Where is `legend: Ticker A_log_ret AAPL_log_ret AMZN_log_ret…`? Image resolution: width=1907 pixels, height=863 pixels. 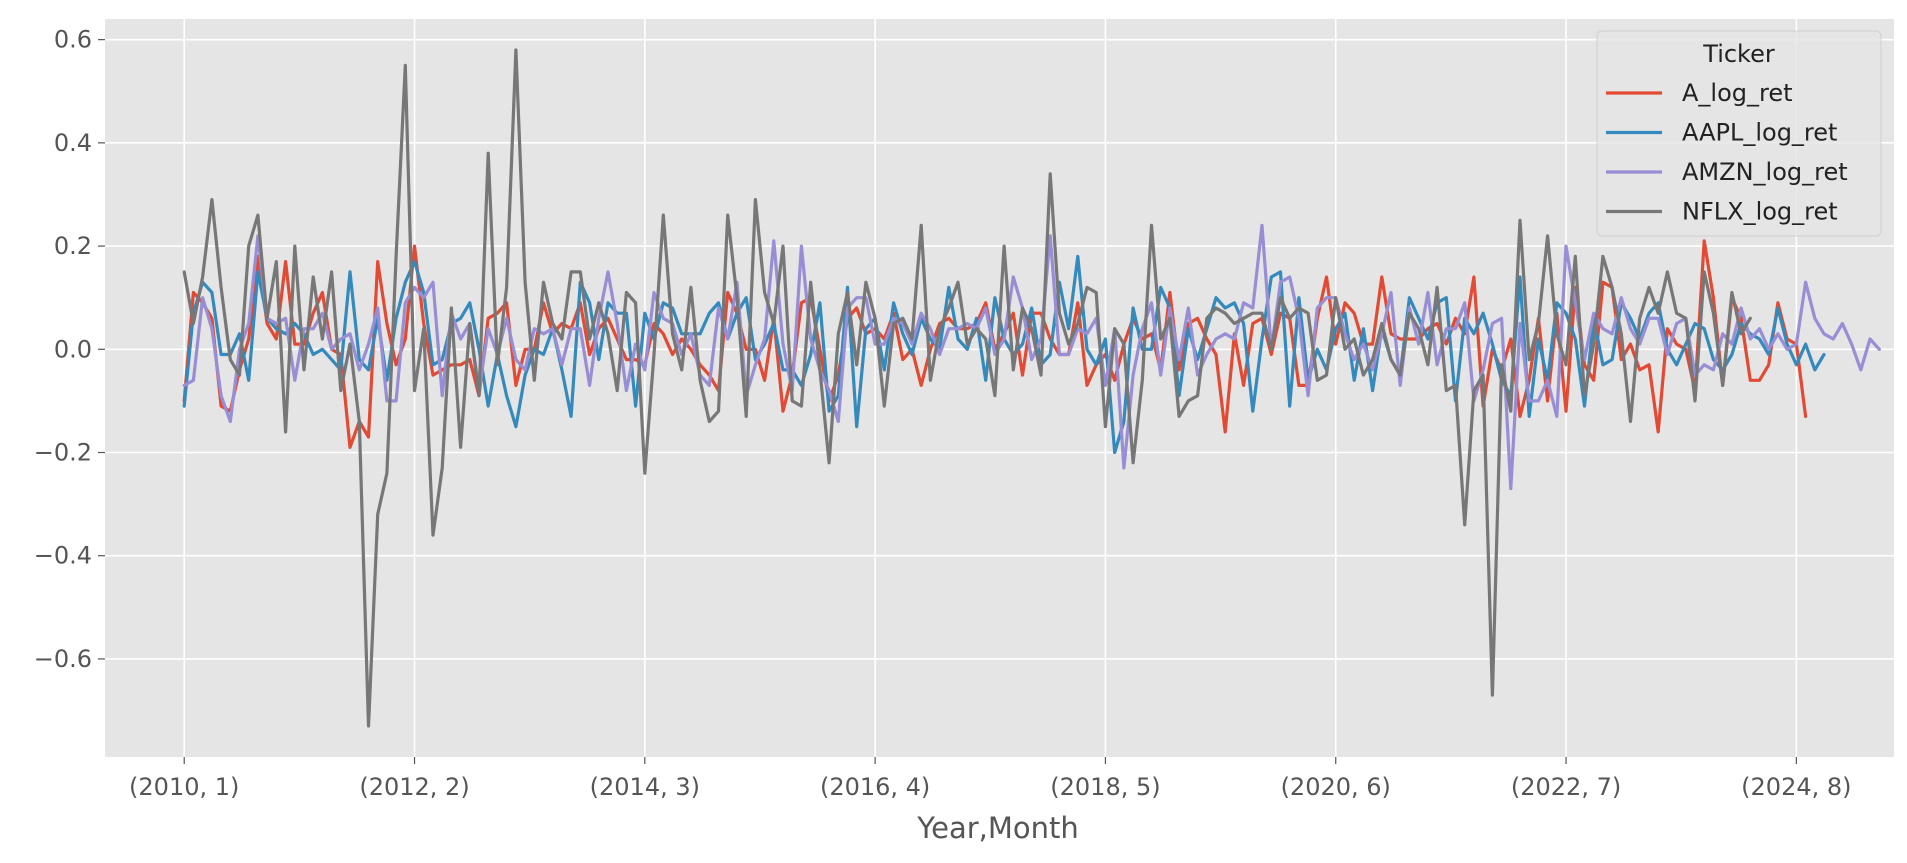
legend: Ticker A_log_ret AAPL_log_ret AMZN_log_ret… is located at coordinates (1739, 133).